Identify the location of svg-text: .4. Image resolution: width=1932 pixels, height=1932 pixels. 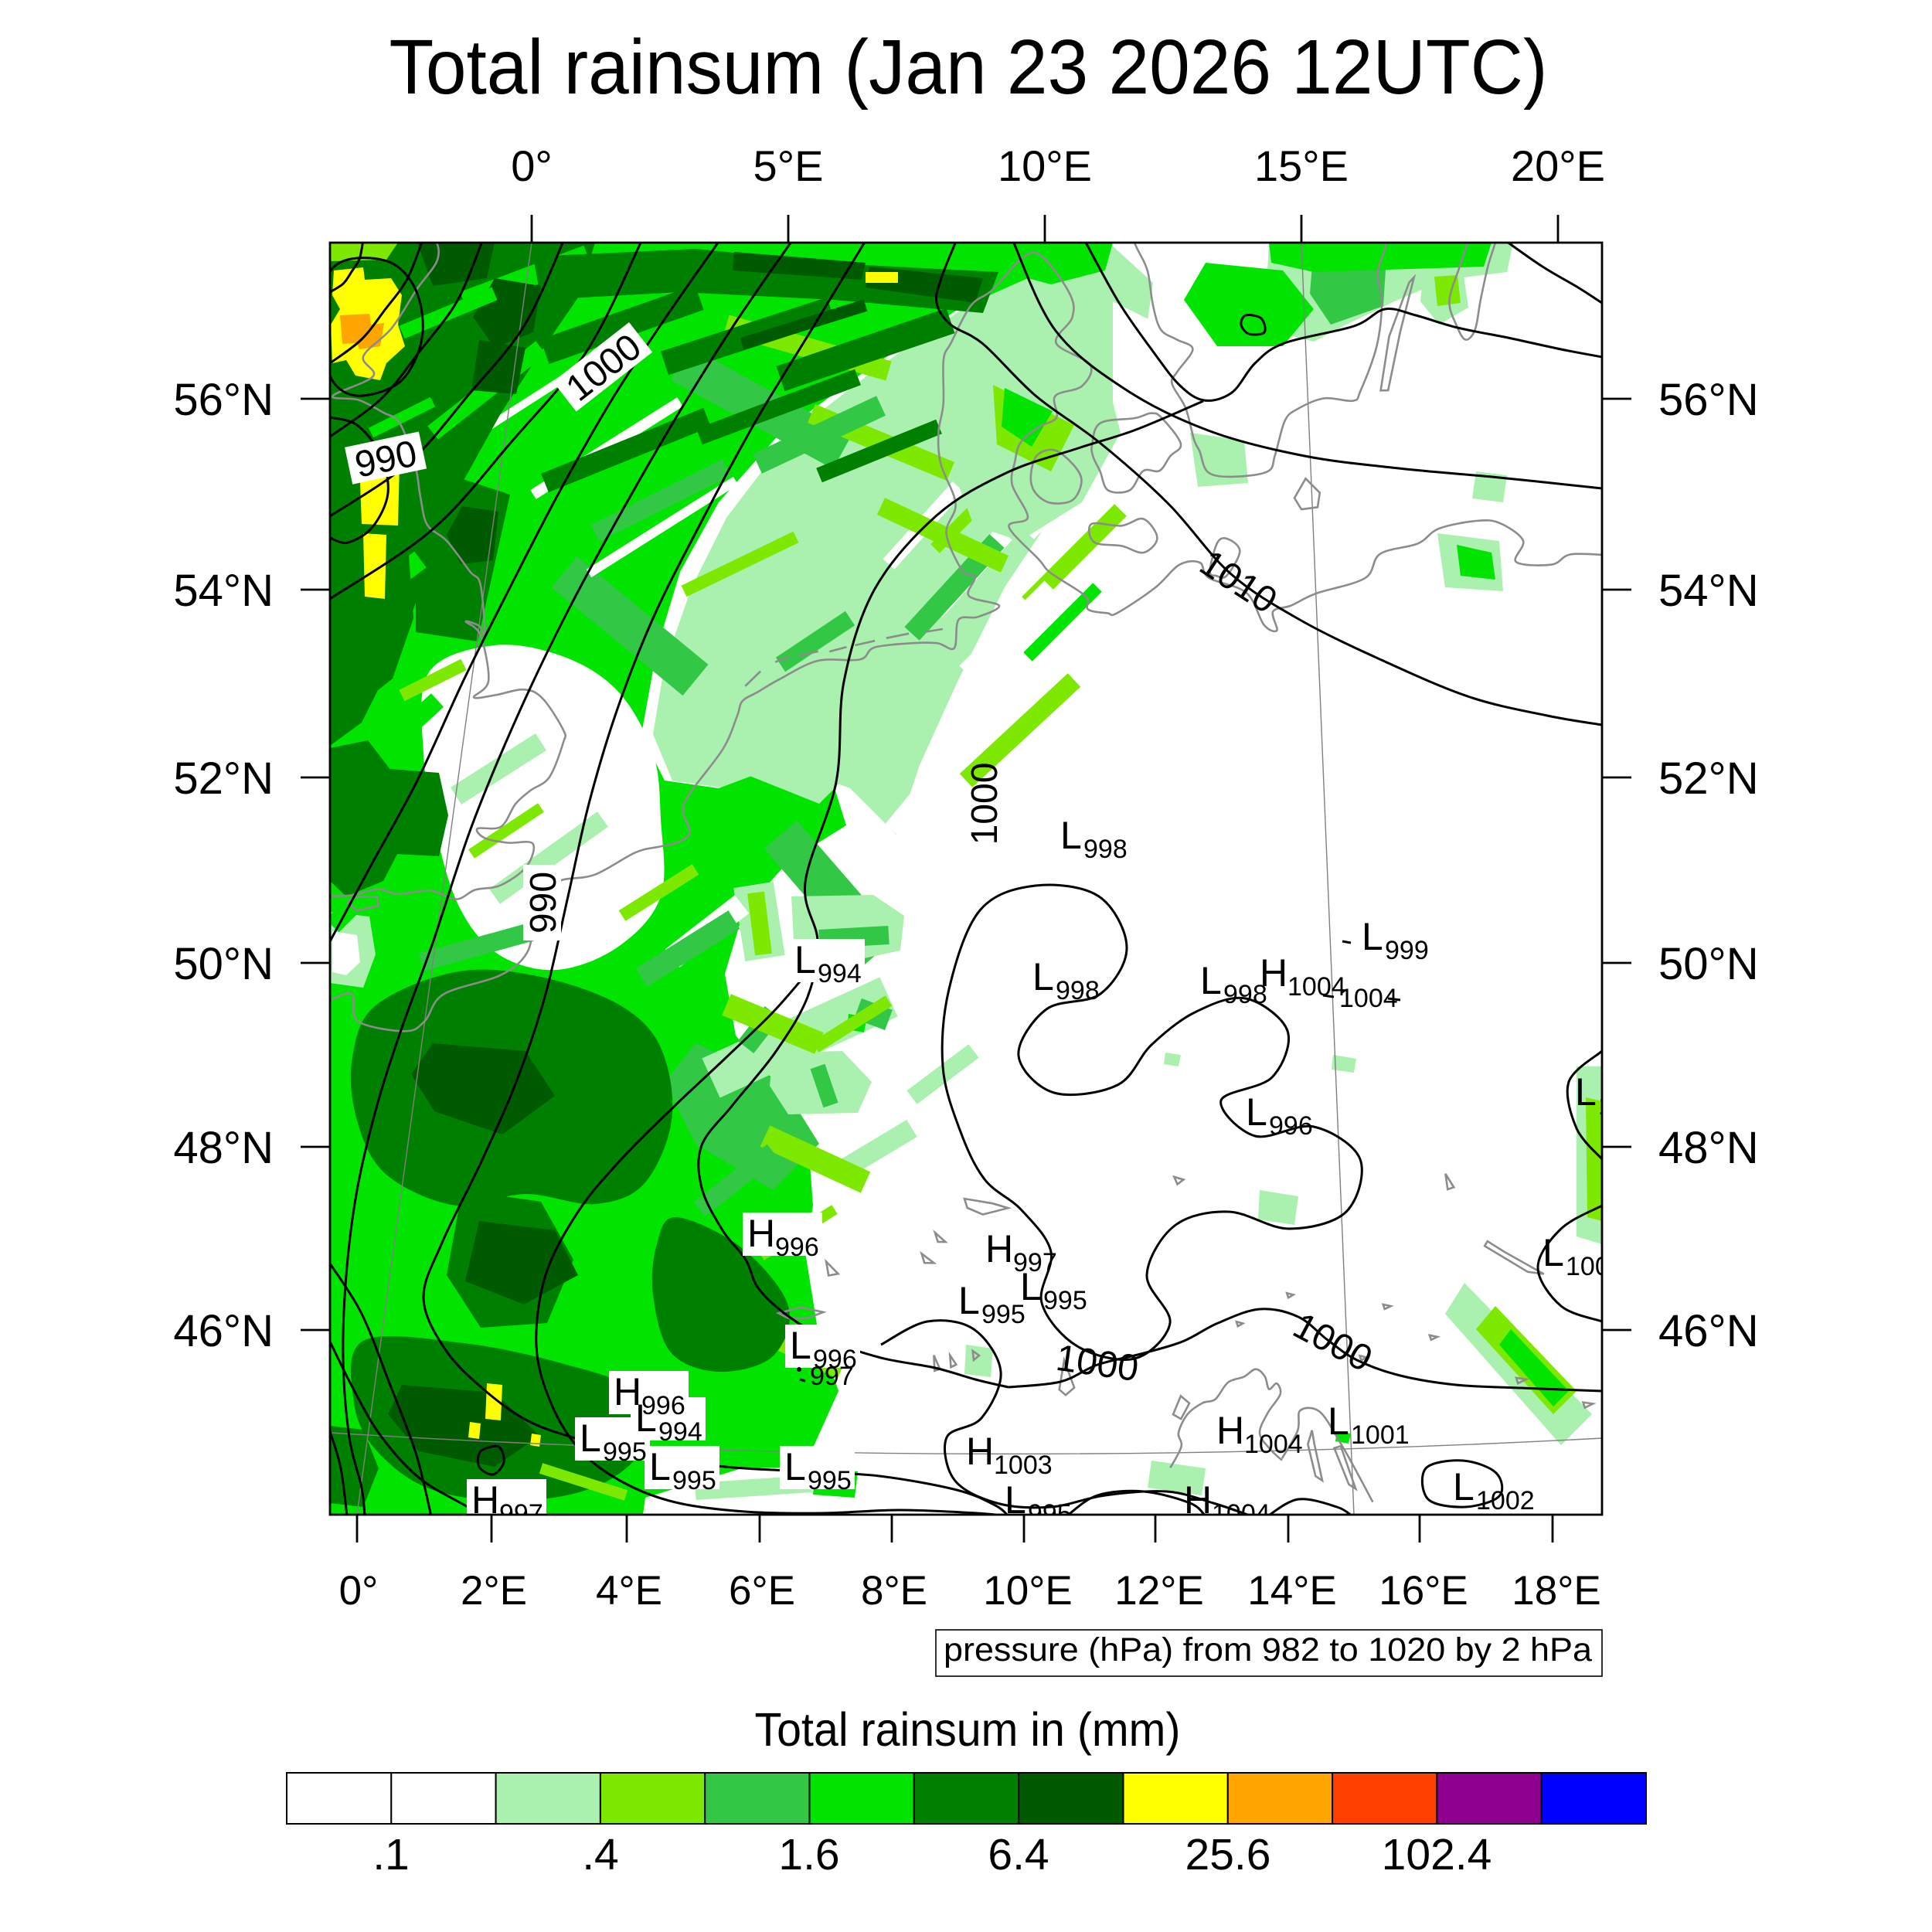
(600, 1855).